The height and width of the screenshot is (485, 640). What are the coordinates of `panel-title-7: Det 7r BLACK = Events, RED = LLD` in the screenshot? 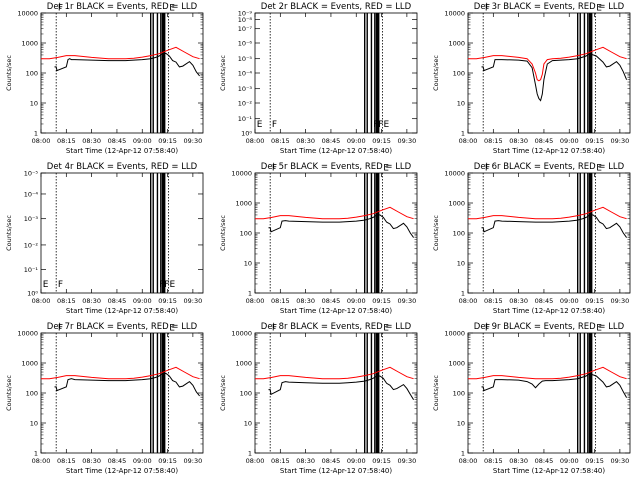 It's located at (122, 327).